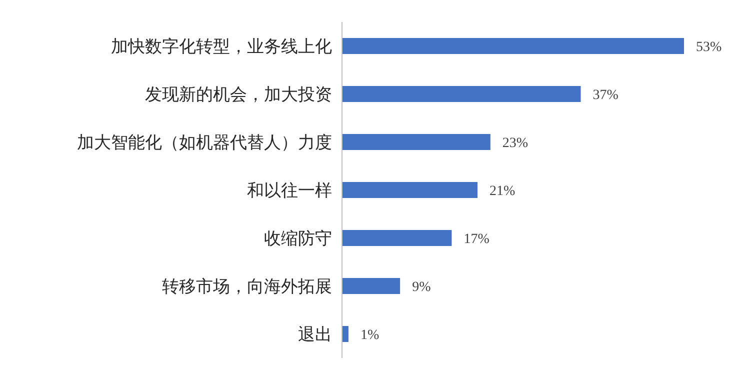  What do you see at coordinates (515, 143) in the screenshot?
I see `data-label: 23%` at bounding box center [515, 143].